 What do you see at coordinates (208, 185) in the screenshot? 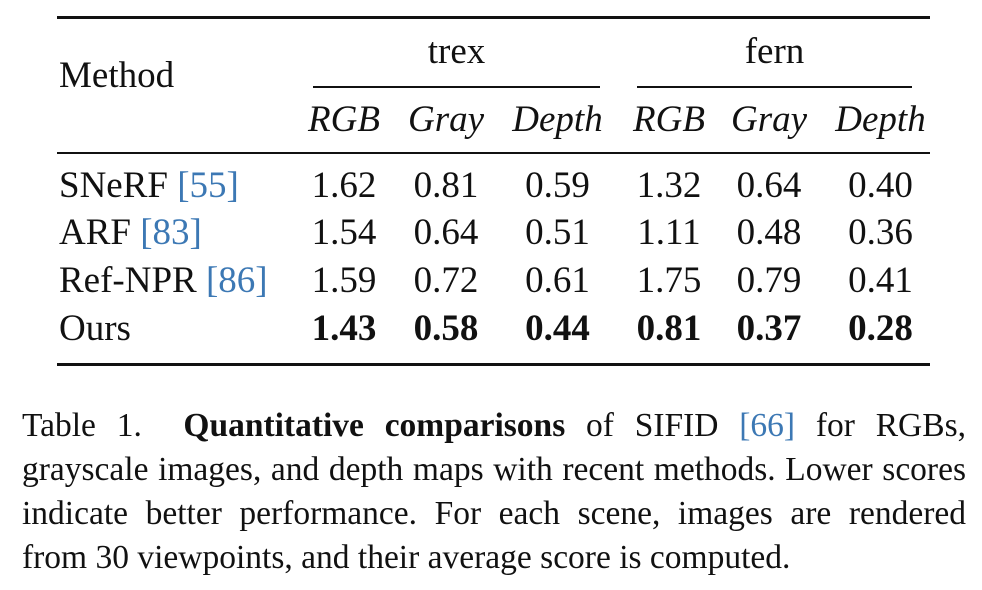
I see `citation-link: [55]` at bounding box center [208, 185].